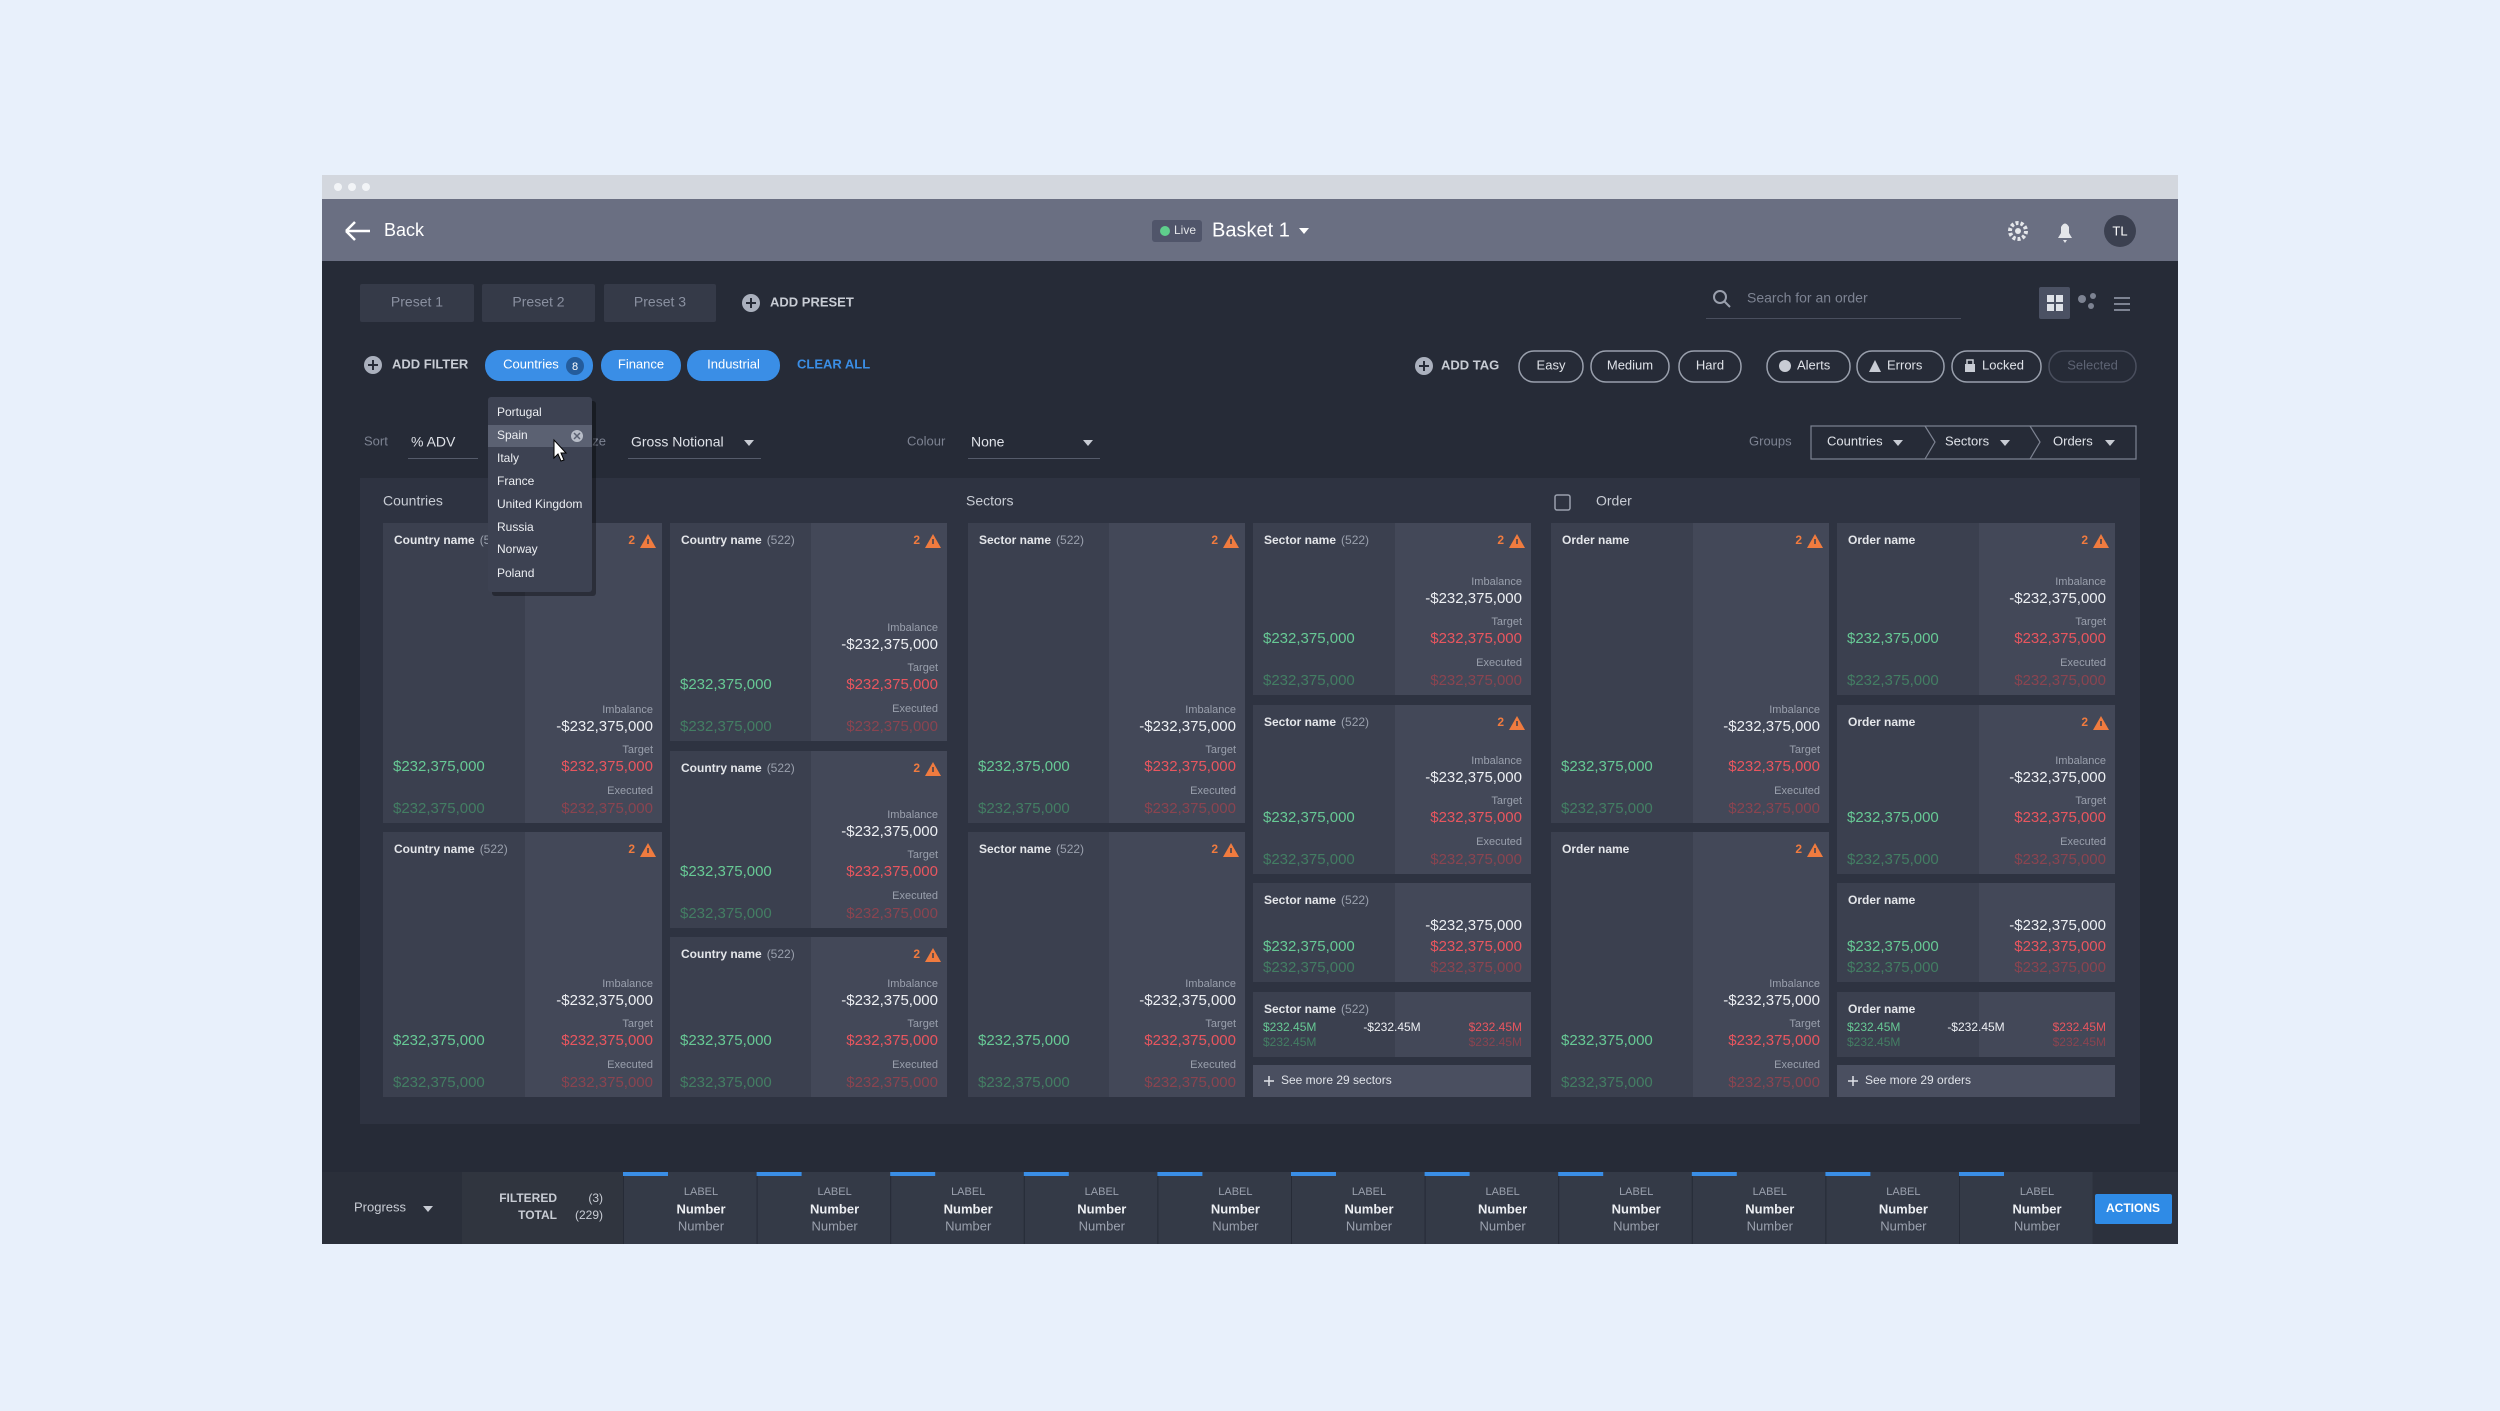 The height and width of the screenshot is (1411, 2500). Describe the element at coordinates (2120, 231) in the screenshot. I see `avatar` at that location.